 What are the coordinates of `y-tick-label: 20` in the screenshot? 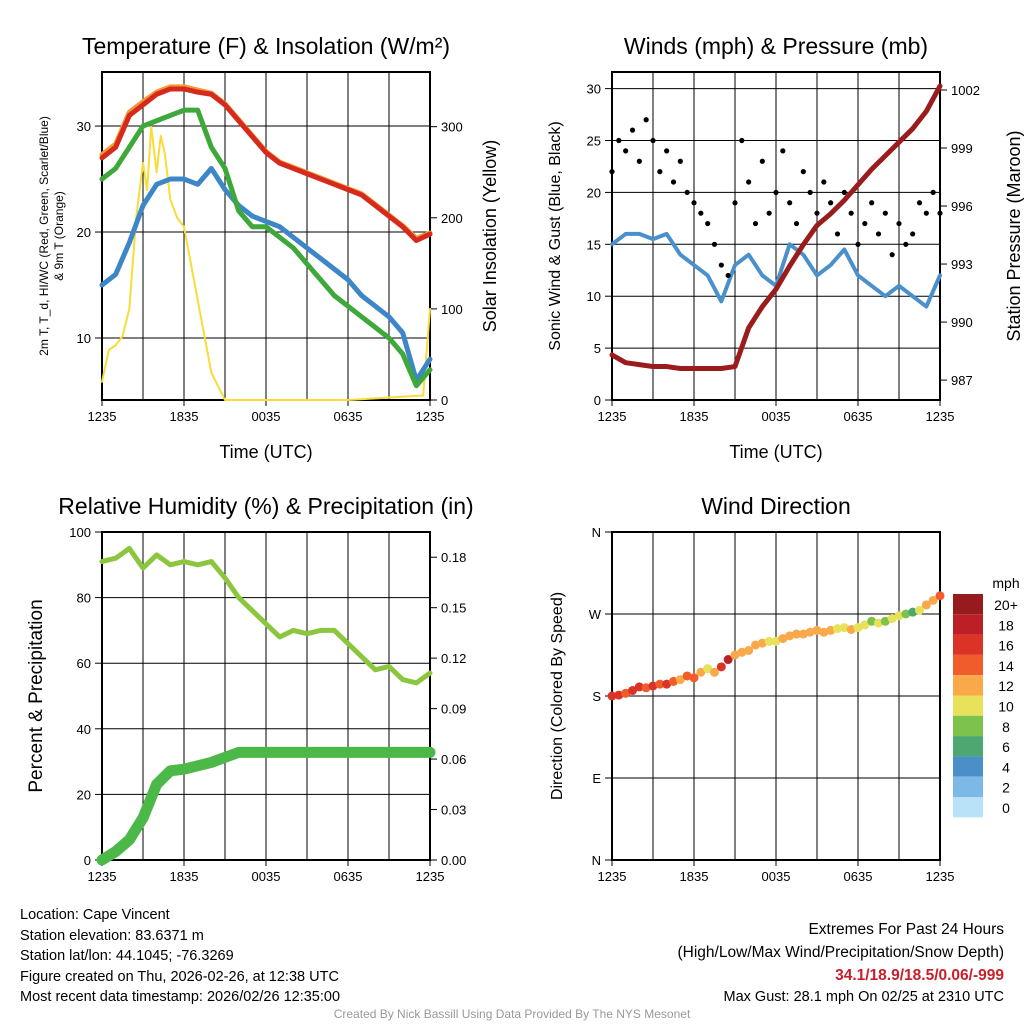 It's located at (84, 794).